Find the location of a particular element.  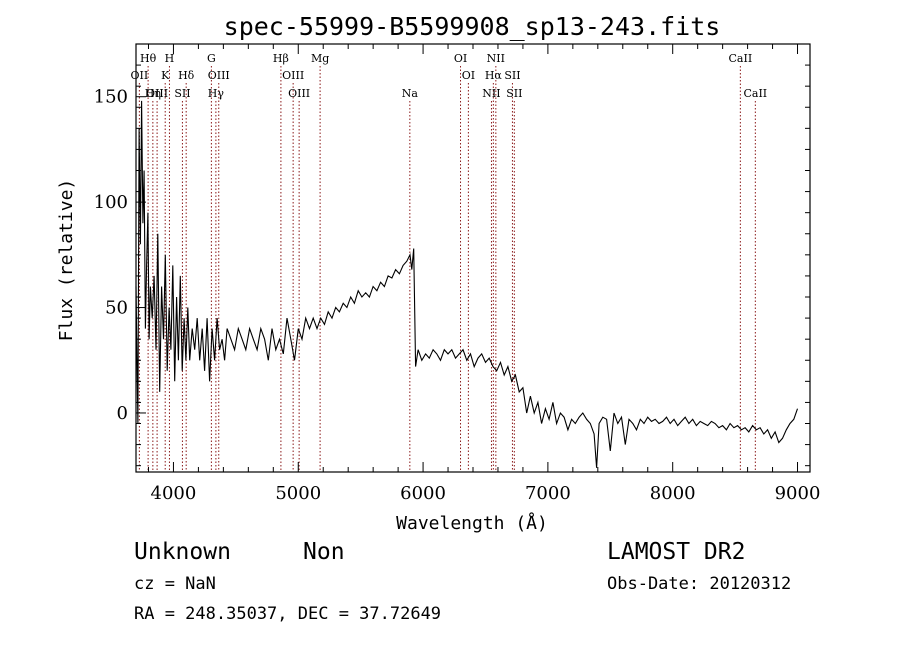

y-axis-label: Flux (relative) is located at coordinates (66, 260).